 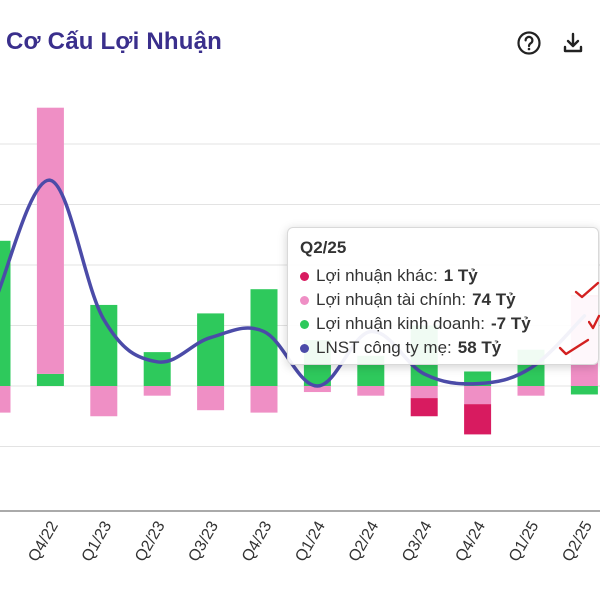 What do you see at coordinates (43, 541) in the screenshot?
I see `x-tick-label: Q4/22` at bounding box center [43, 541].